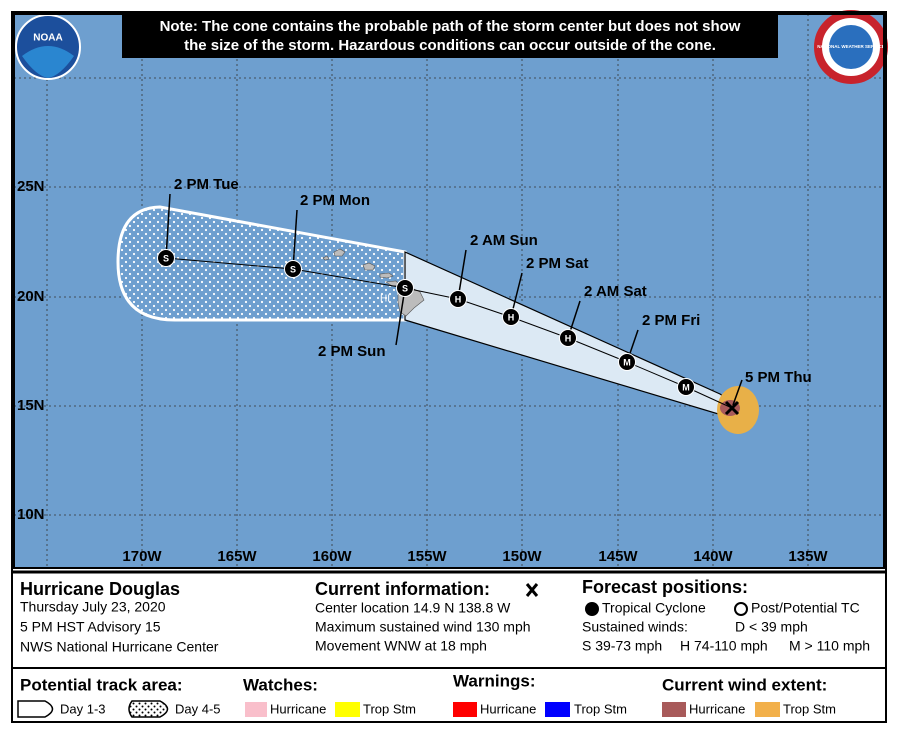 The width and height of the screenshot is (897, 736). What do you see at coordinates (494, 680) in the screenshot?
I see `legend-title: Warnings:` at bounding box center [494, 680].